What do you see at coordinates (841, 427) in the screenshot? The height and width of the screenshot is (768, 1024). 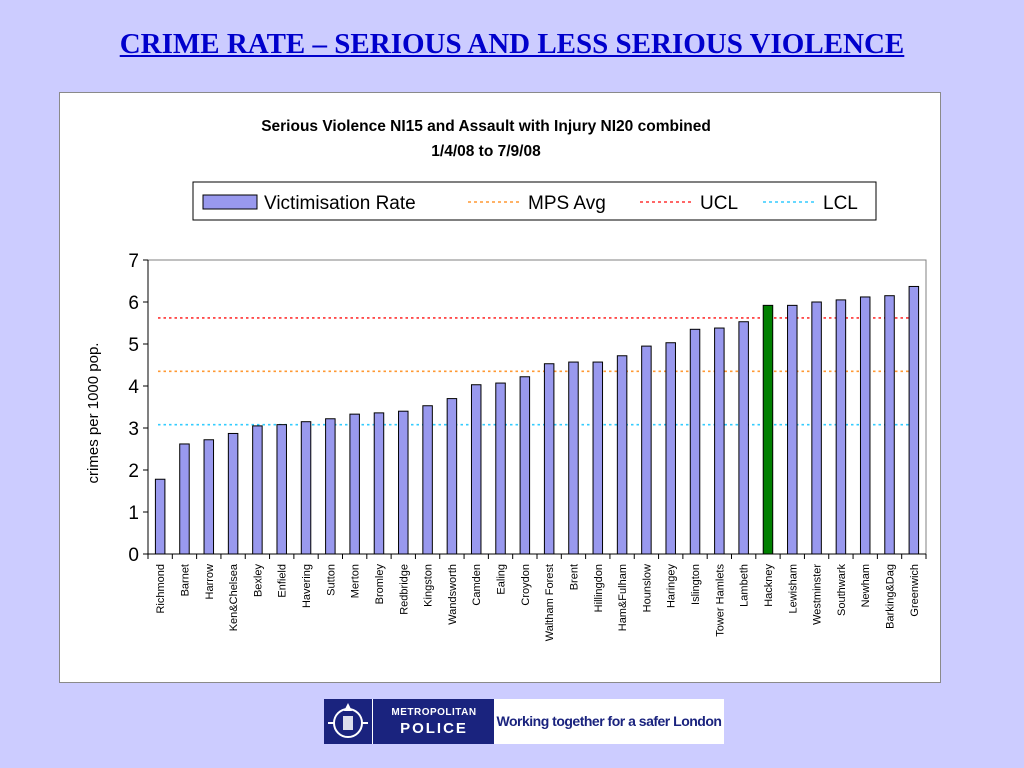 I see `bar-southwark` at bounding box center [841, 427].